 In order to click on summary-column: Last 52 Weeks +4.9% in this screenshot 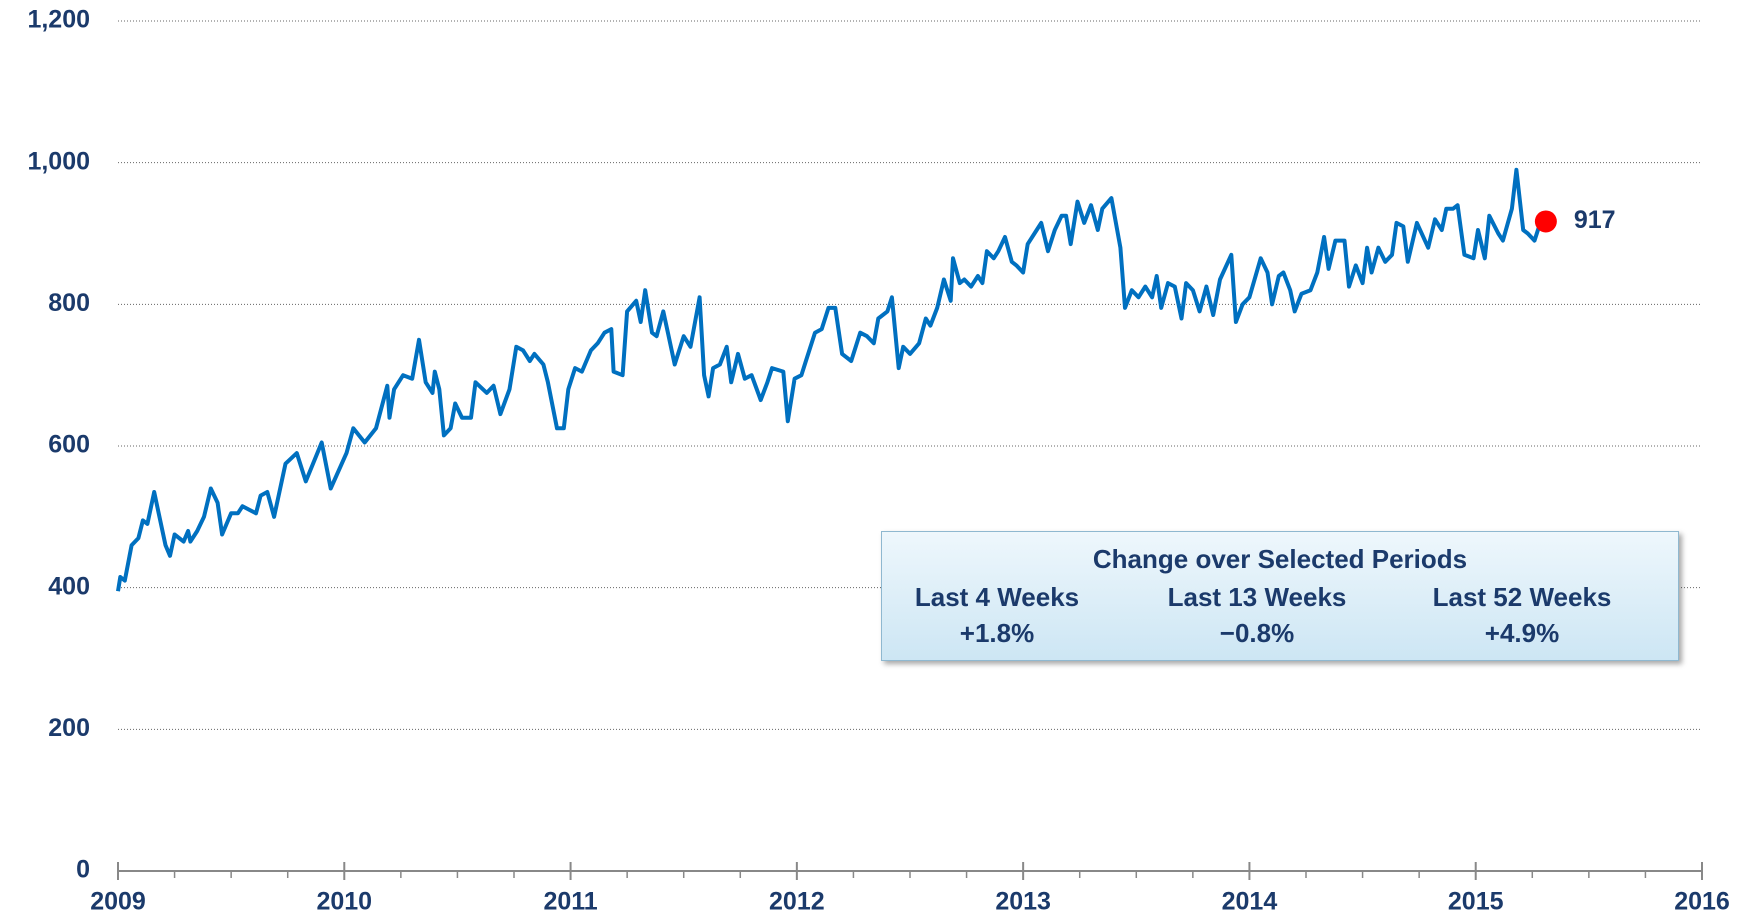, I will do `click(1522, 615)`.